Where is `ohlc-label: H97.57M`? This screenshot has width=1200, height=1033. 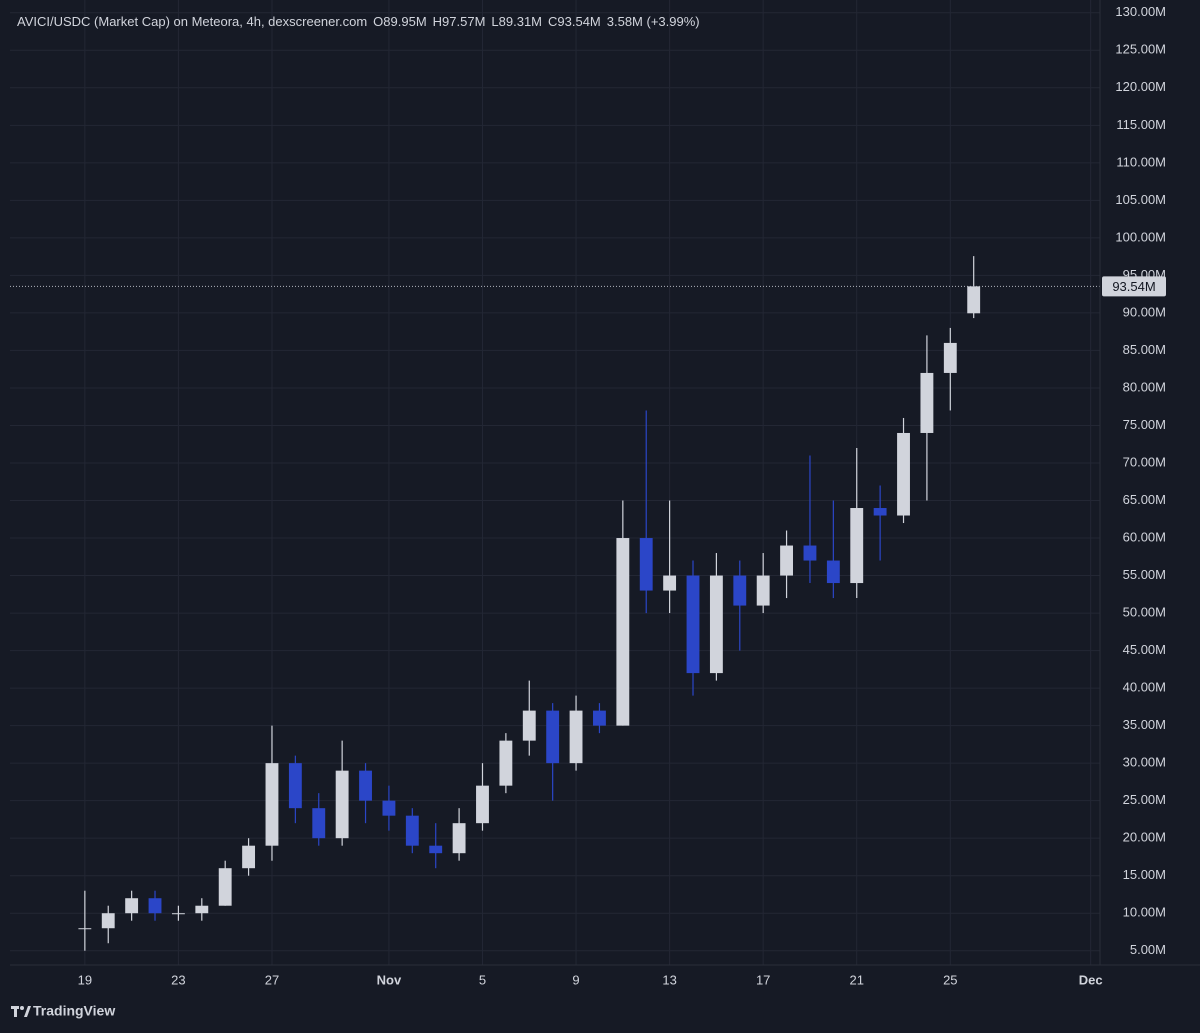
ohlc-label: H97.57M is located at coordinates (459, 21).